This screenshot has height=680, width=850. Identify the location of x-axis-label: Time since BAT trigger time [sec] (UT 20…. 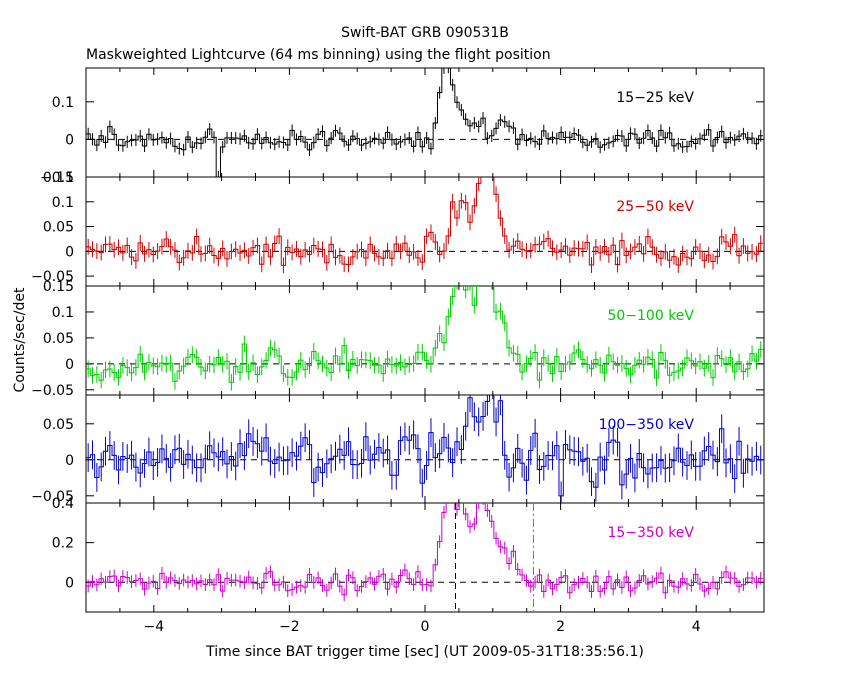
(424, 652).